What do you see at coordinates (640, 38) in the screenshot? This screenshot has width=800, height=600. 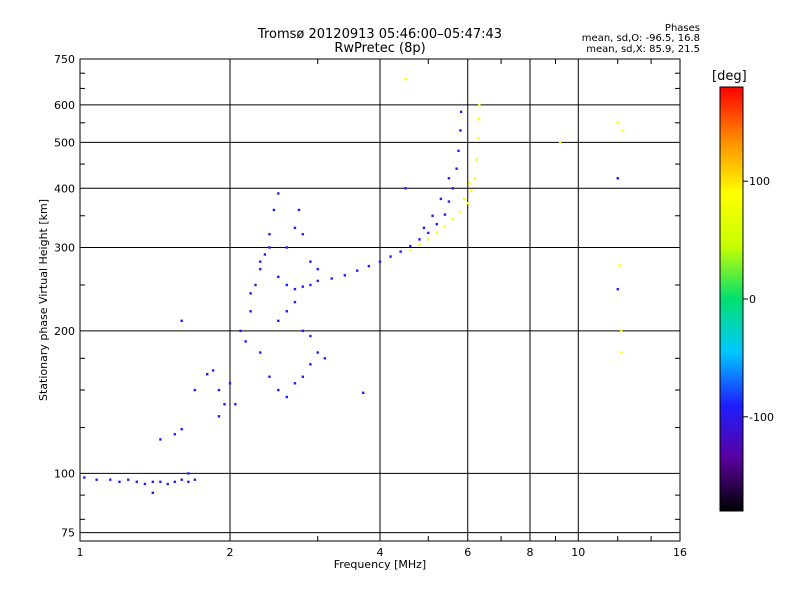 I see `phase-stats-o: mean, sd,O: -96.5, 16.8` at bounding box center [640, 38].